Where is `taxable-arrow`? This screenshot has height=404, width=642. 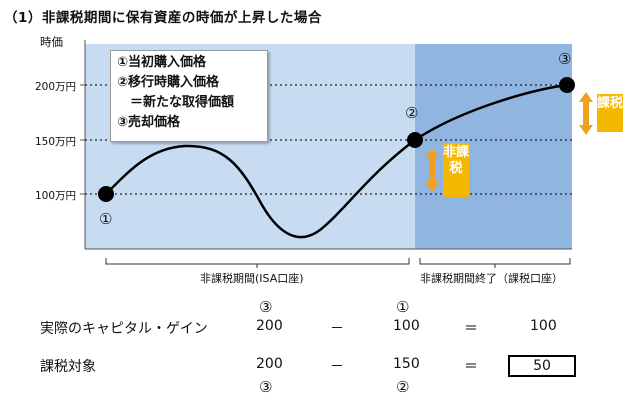
taxable-arrow is located at coordinates (586, 113).